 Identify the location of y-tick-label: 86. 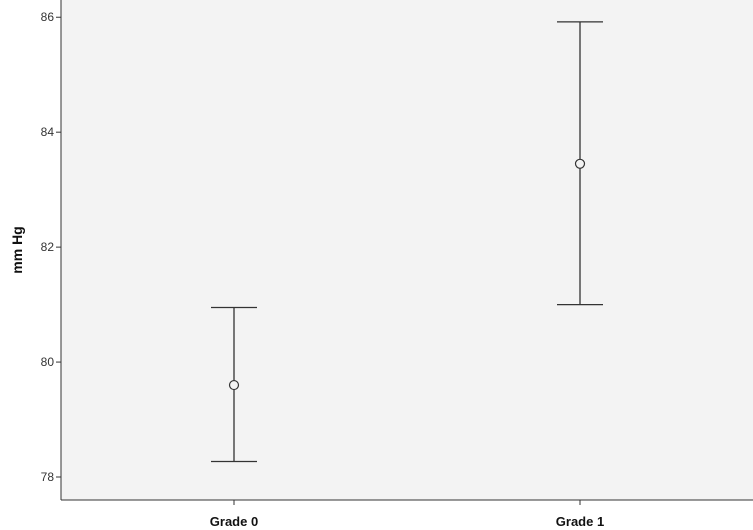
(48, 17).